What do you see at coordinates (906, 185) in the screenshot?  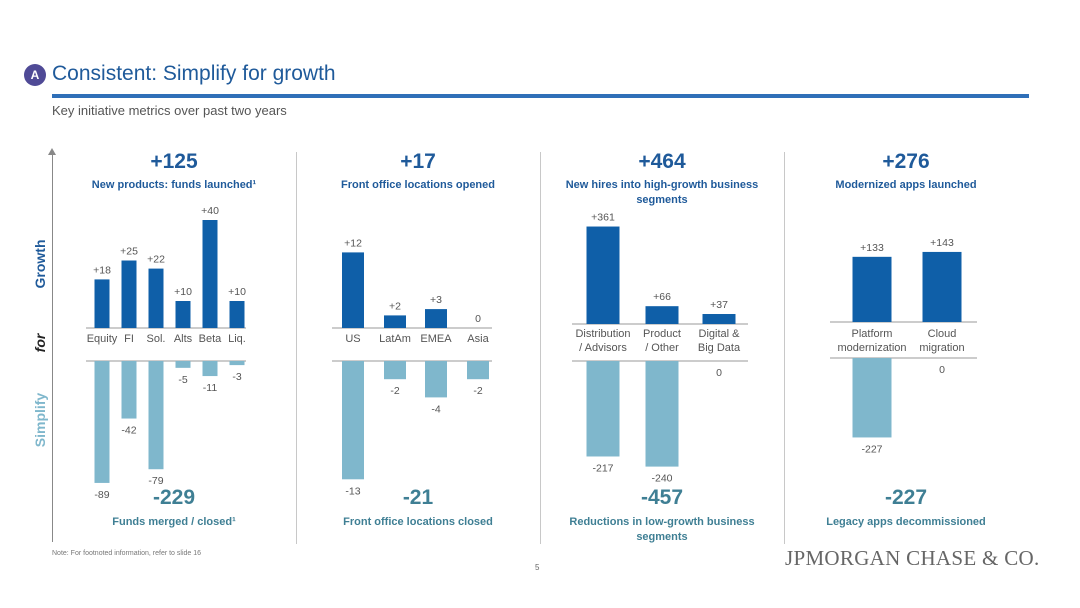 I see `growth-caption: Modernized apps launched` at bounding box center [906, 185].